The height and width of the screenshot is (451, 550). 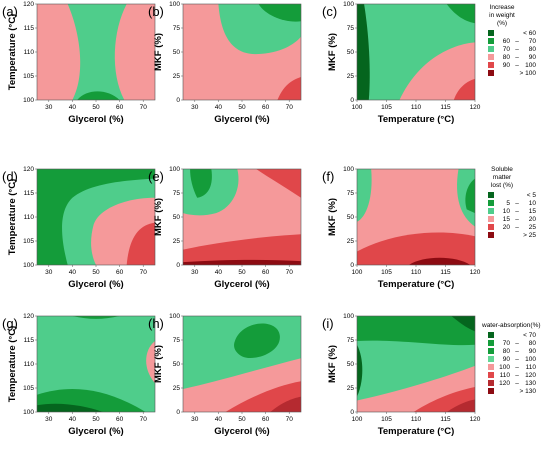 I want to click on legend-label-high: < 60, so click(x=529, y=33).